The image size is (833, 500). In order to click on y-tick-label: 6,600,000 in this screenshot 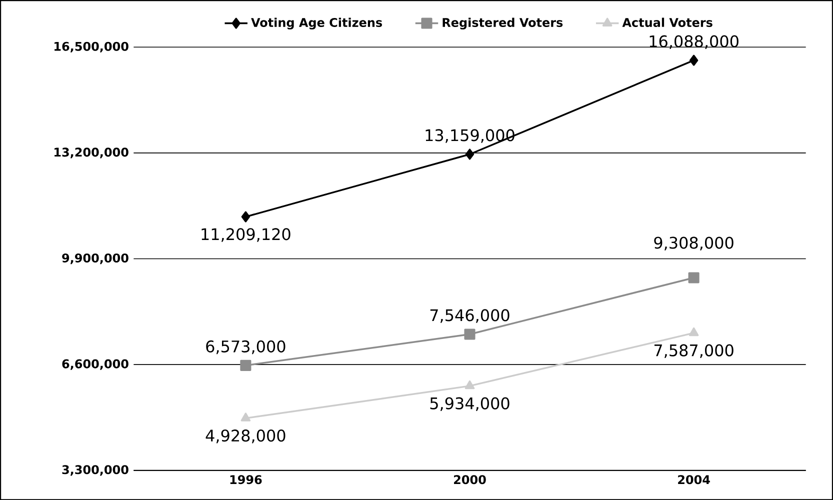, I will do `click(95, 364)`.